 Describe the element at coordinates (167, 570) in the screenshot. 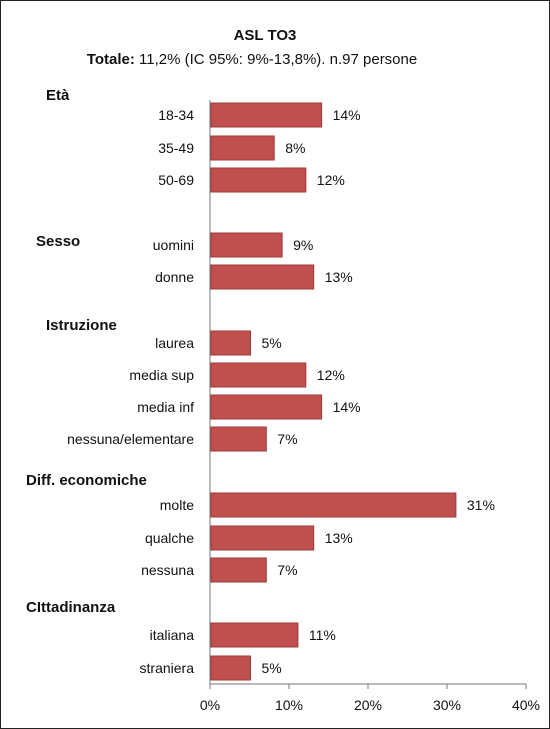

I see `category-label: nessuna` at that location.